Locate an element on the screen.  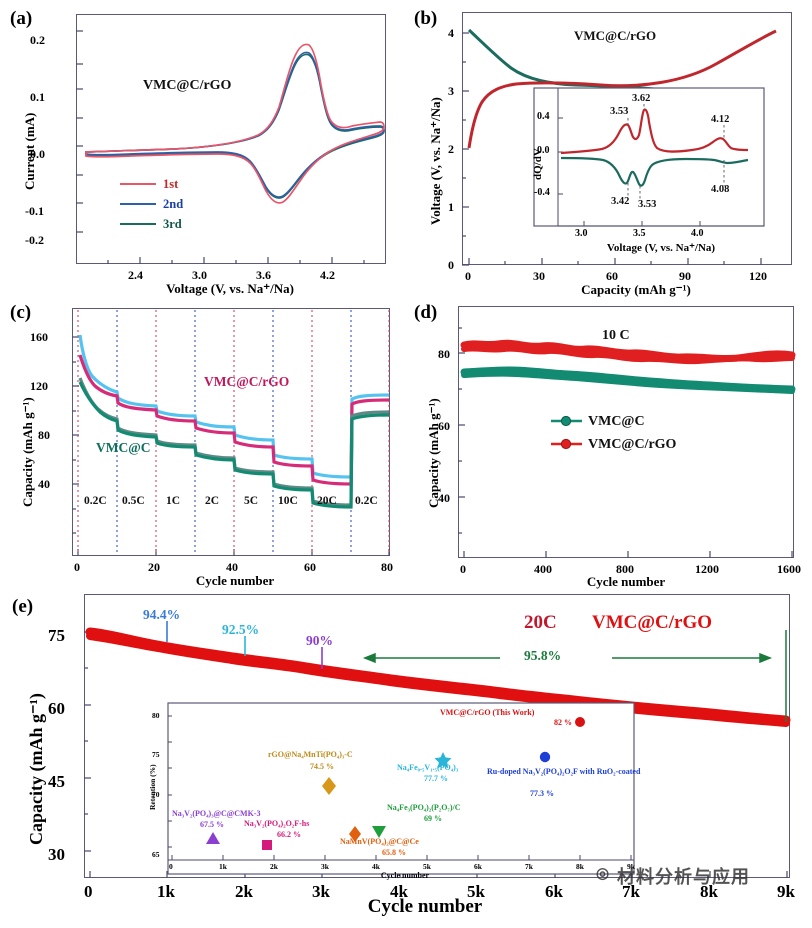
panel-a-xtick-3: 4.2 is located at coordinates (327, 275).